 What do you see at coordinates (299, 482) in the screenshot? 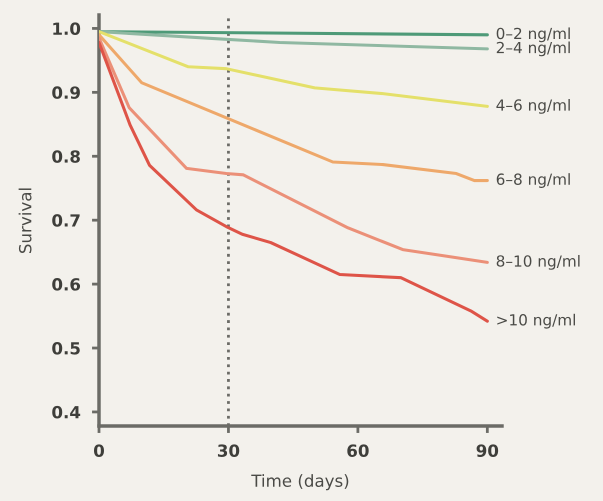
I see `x-axis-title: Time (days)` at bounding box center [299, 482].